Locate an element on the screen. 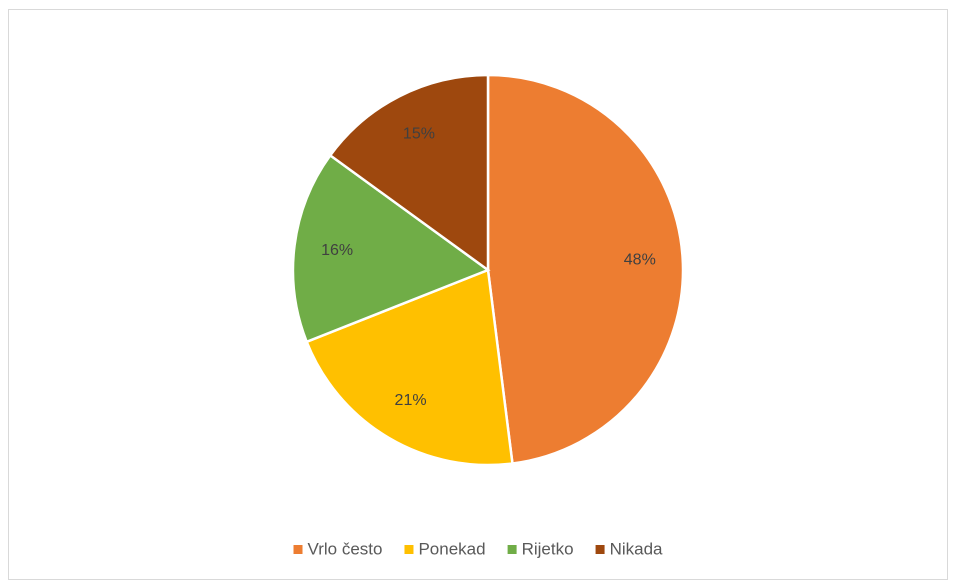 The height and width of the screenshot is (581, 956). legend-label: Rijetko is located at coordinates (548, 548).